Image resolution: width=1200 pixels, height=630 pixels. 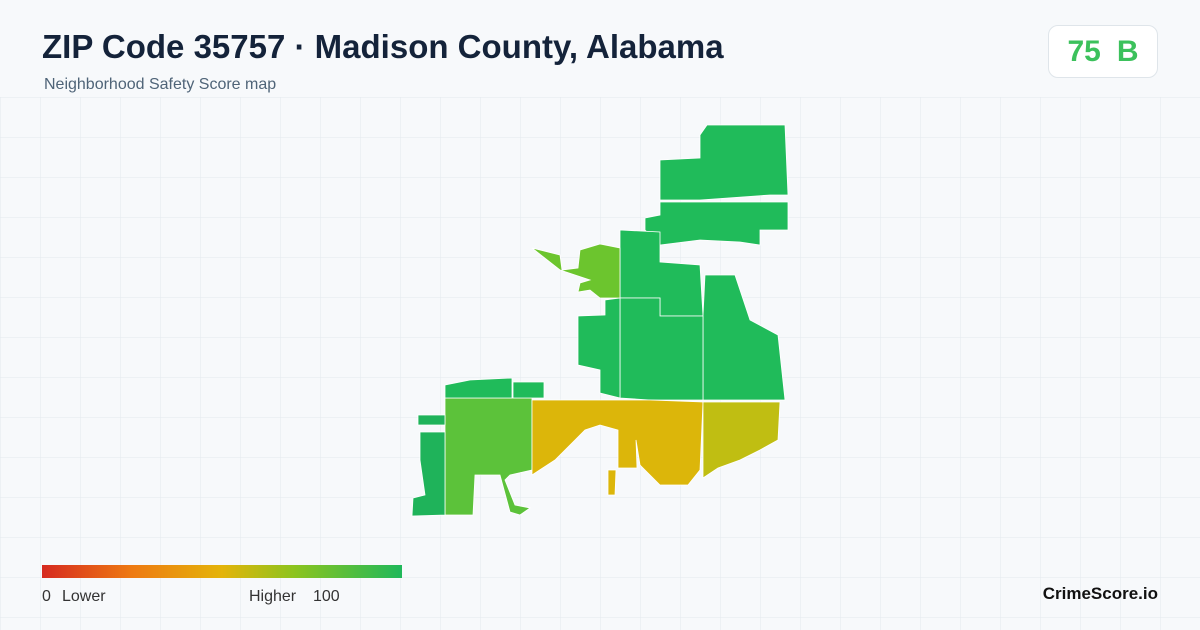 I want to click on brand: CrimeScore.io, so click(x=1100, y=593).